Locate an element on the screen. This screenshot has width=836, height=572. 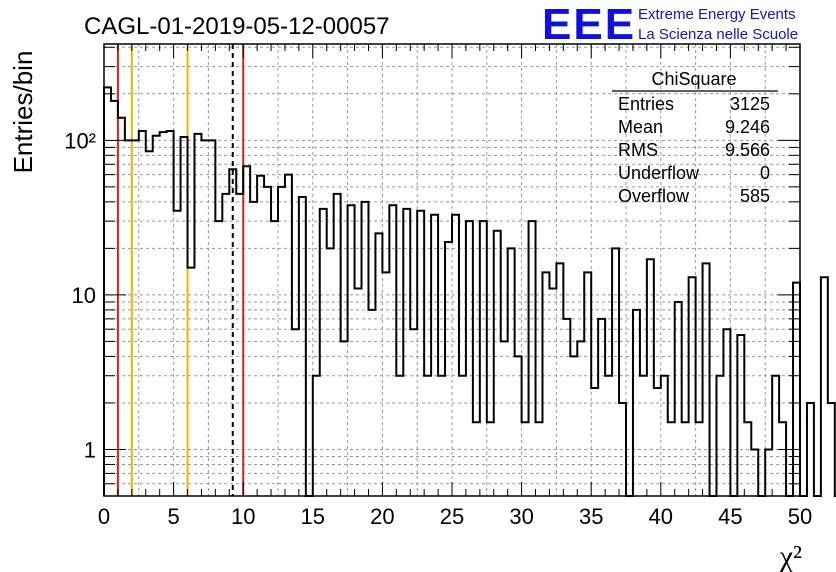
eee-logo-line2: La Scienza nelle Scuole is located at coordinates (718, 34).